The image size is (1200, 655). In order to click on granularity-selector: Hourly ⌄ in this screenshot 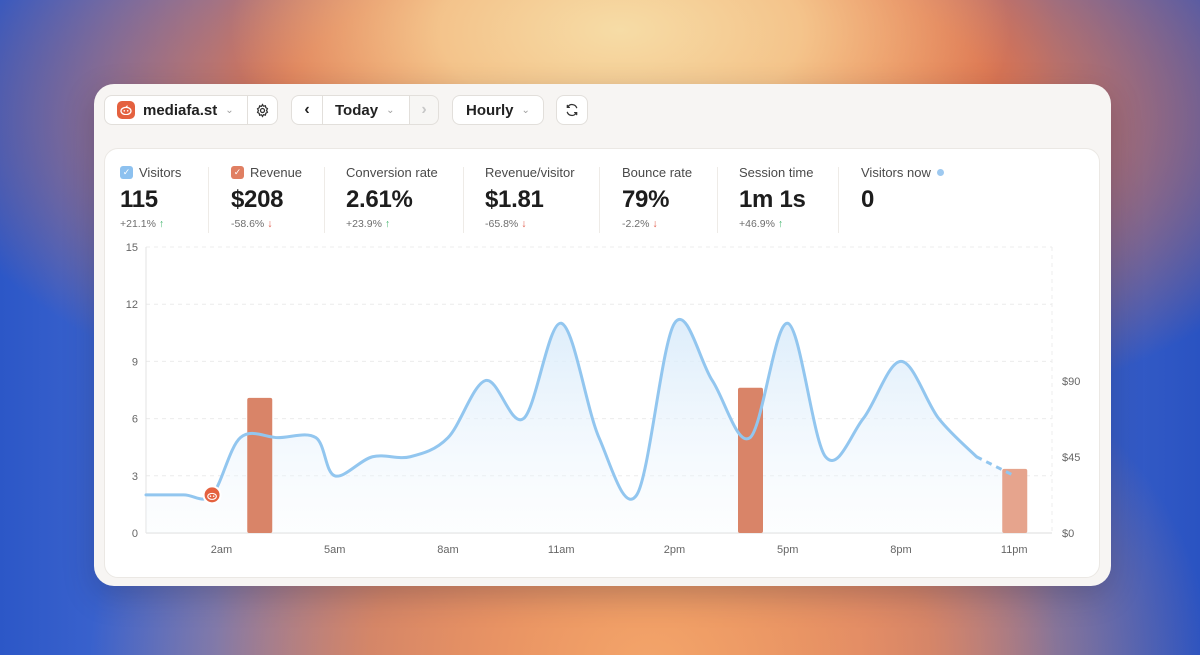, I will do `click(498, 110)`.